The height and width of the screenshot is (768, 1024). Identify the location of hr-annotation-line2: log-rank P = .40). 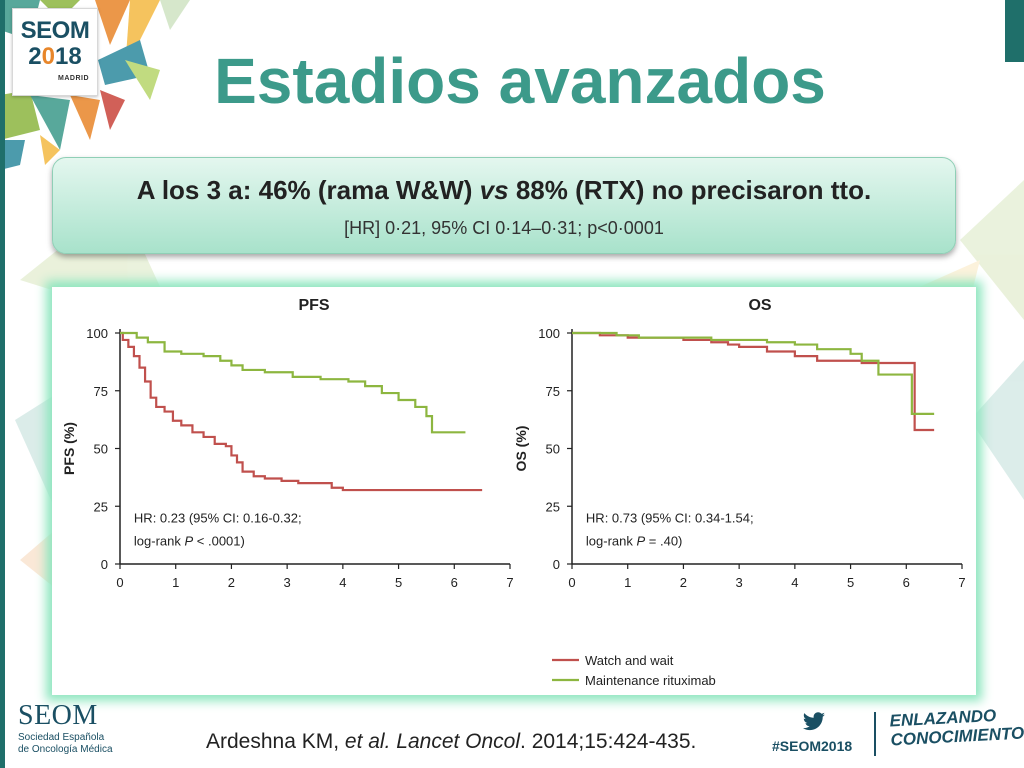
(634, 541).